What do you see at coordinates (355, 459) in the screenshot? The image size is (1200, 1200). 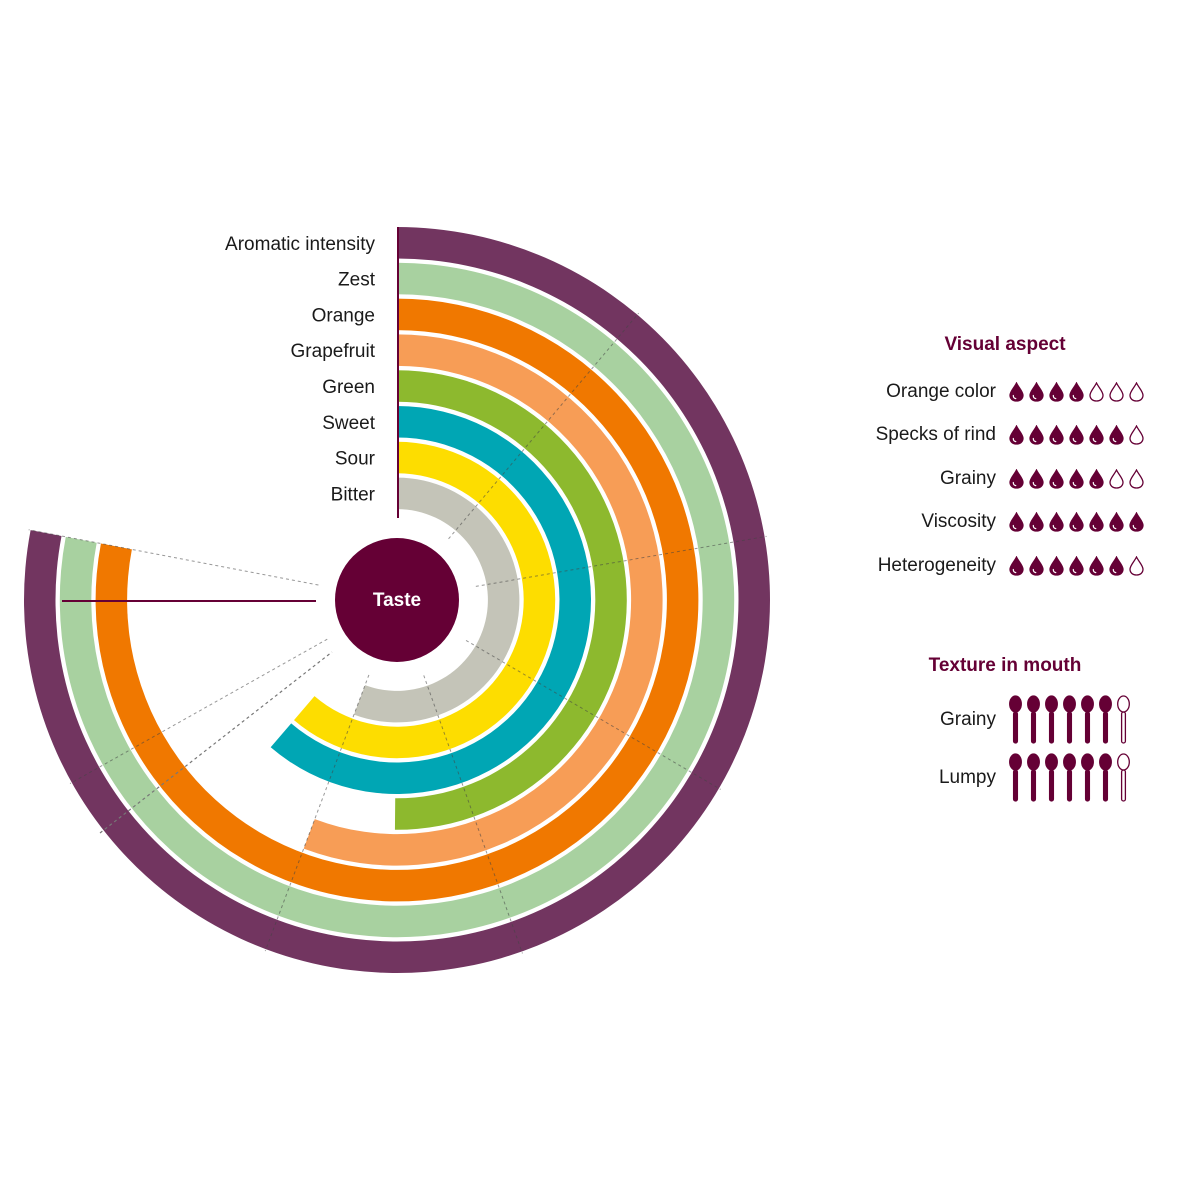 I see `ring-label-sour: Sour` at bounding box center [355, 459].